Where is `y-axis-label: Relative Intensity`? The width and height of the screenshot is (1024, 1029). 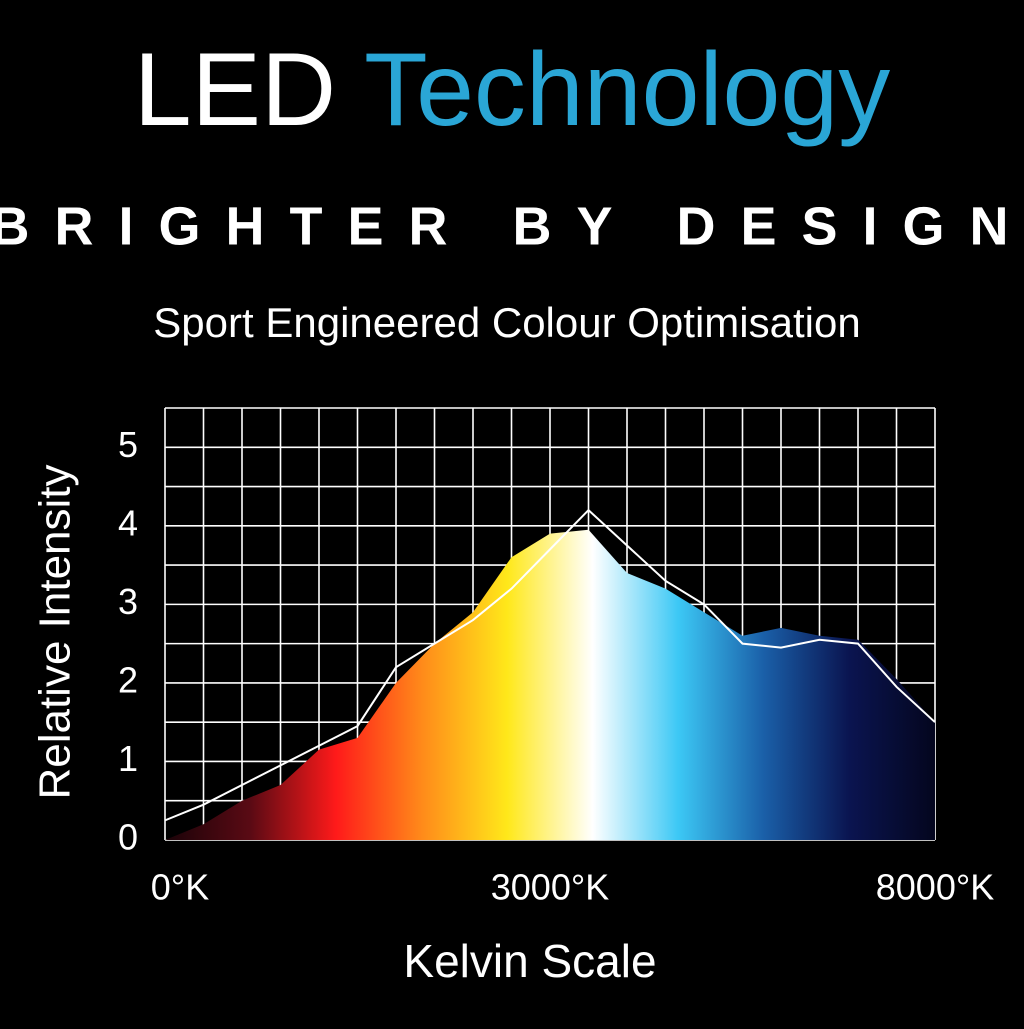 y-axis-label: Relative Intensity is located at coordinates (55, 631).